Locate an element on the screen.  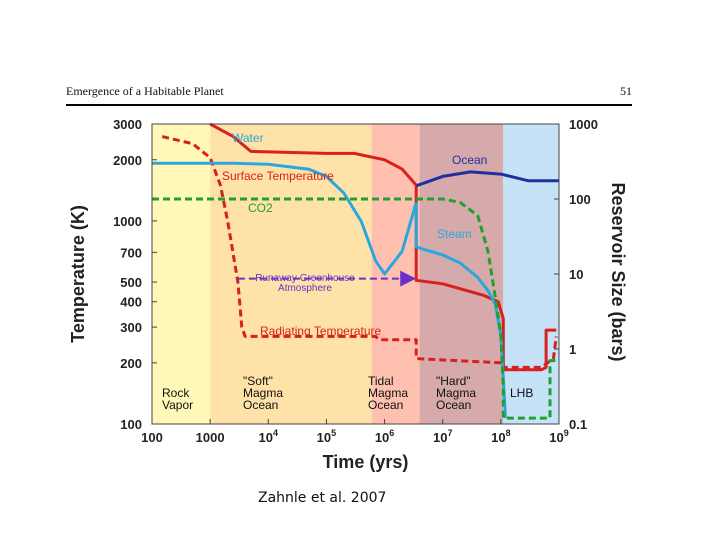
y-left-tick-label: 700 is located at coordinates (131, 252).